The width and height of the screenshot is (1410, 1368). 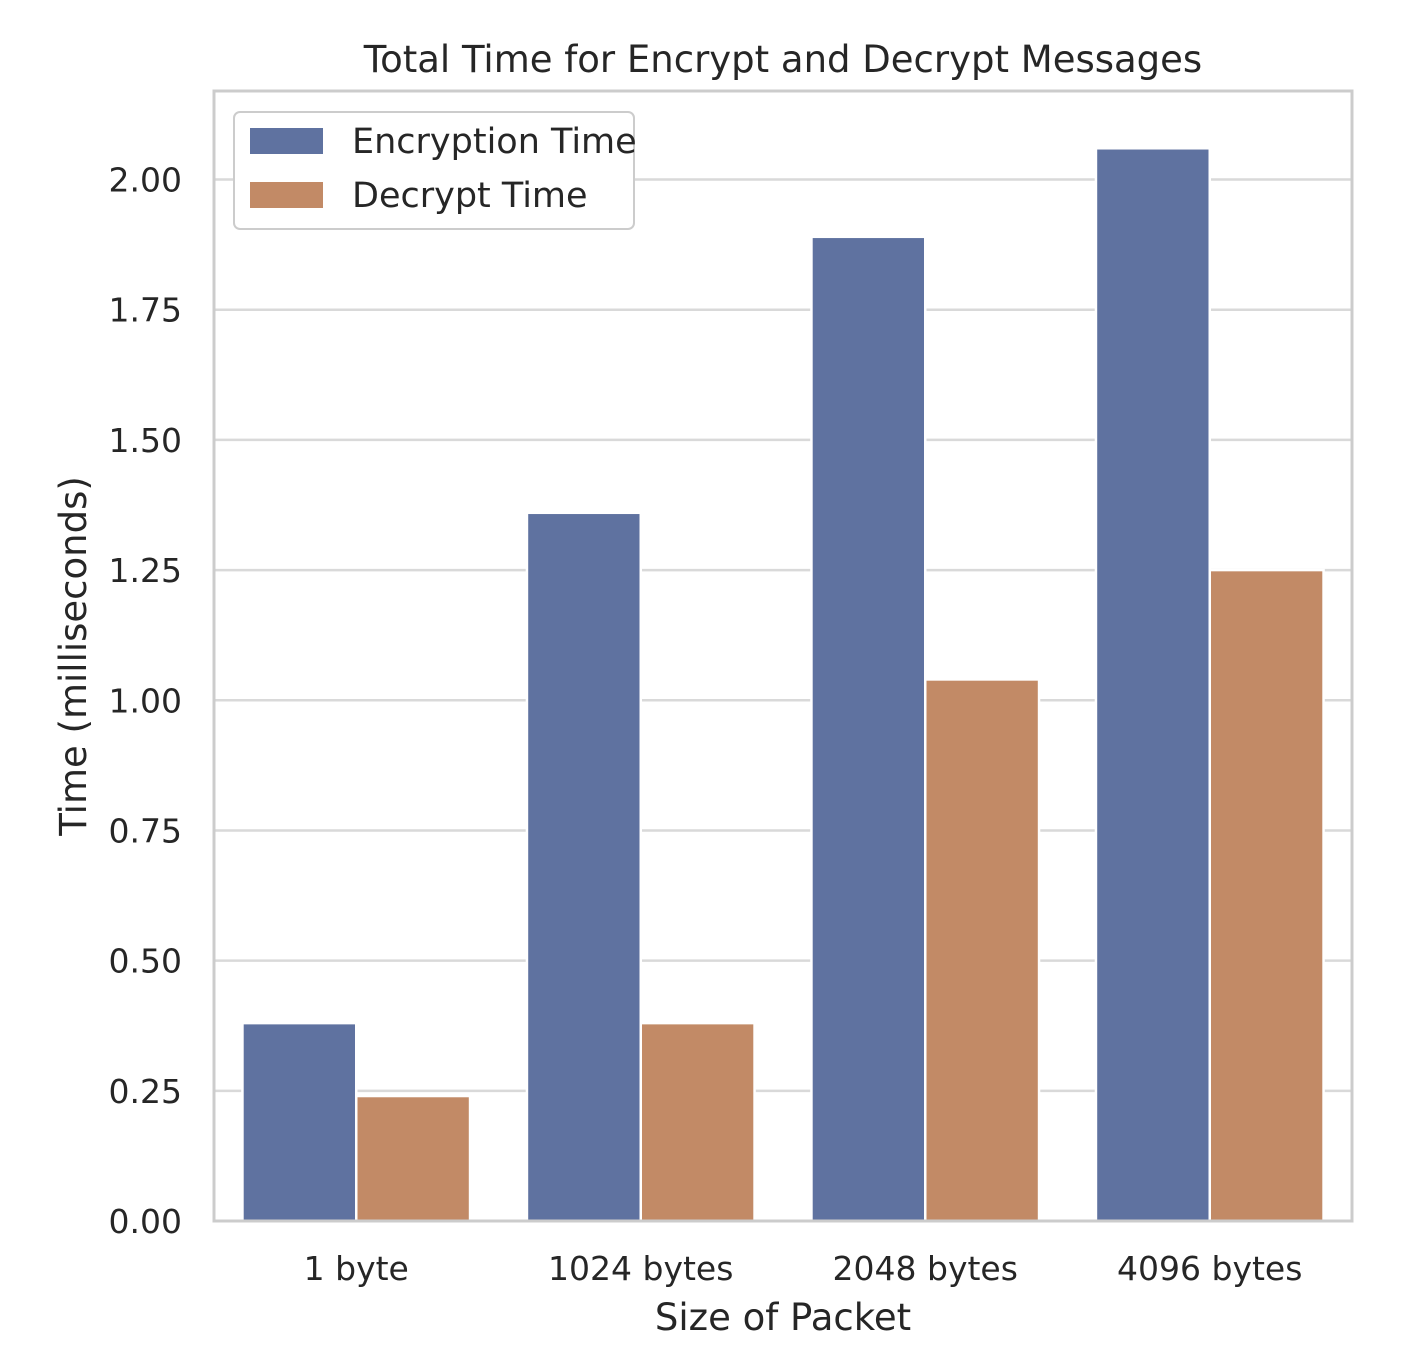 I want to click on y-tick-label: 1.75, so click(x=145, y=310).